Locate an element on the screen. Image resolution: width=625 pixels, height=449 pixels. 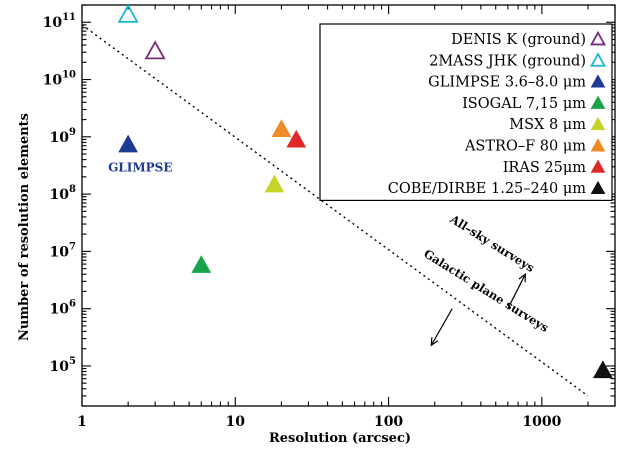
x-tick-label: 10 is located at coordinates (236, 422).